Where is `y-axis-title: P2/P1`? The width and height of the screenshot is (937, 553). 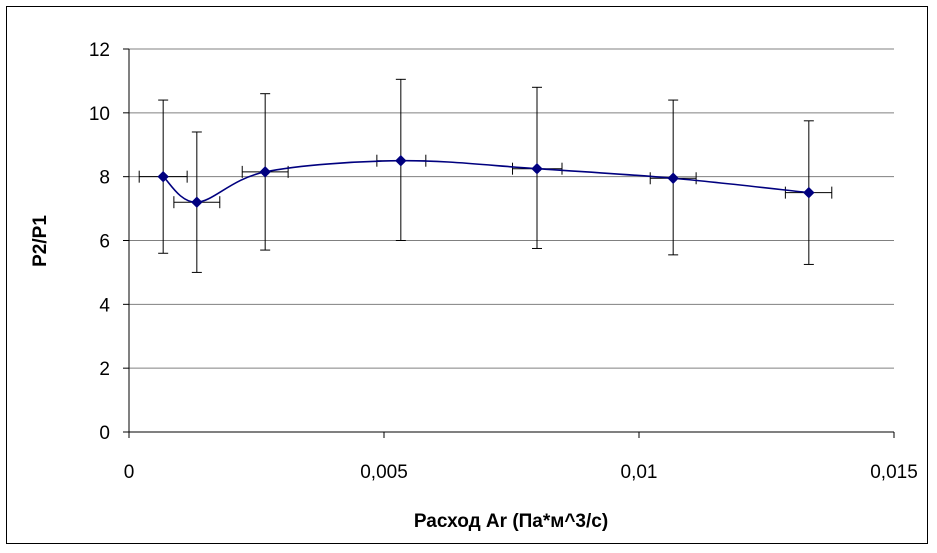
y-axis-title: P2/P1 is located at coordinates (40, 241).